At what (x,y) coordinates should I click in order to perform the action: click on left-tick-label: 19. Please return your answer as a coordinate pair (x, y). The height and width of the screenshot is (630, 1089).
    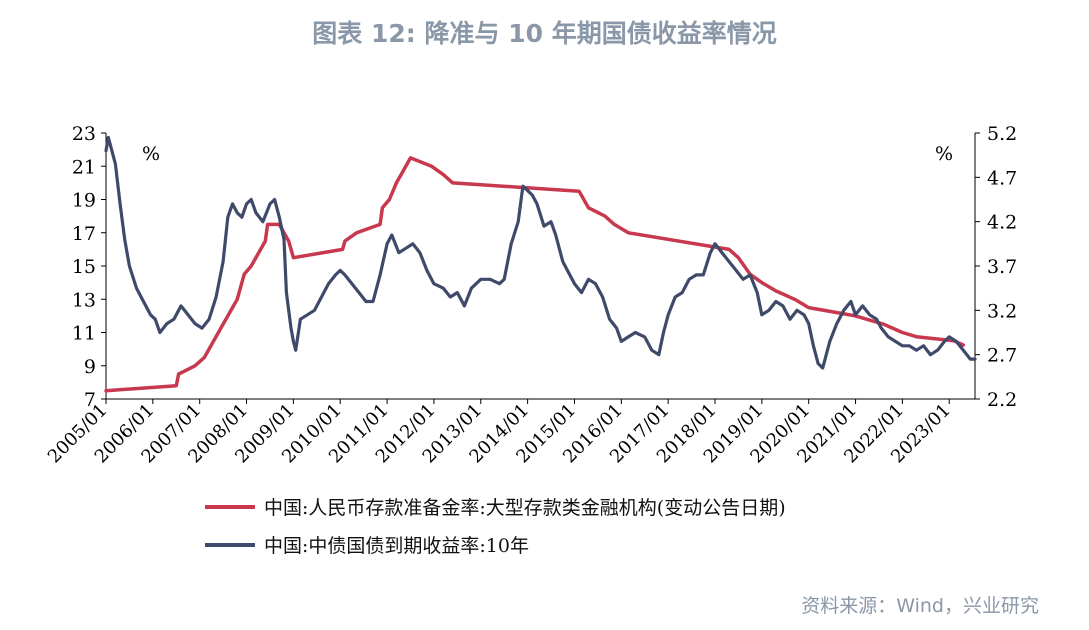
    Looking at the image, I should click on (84, 201).